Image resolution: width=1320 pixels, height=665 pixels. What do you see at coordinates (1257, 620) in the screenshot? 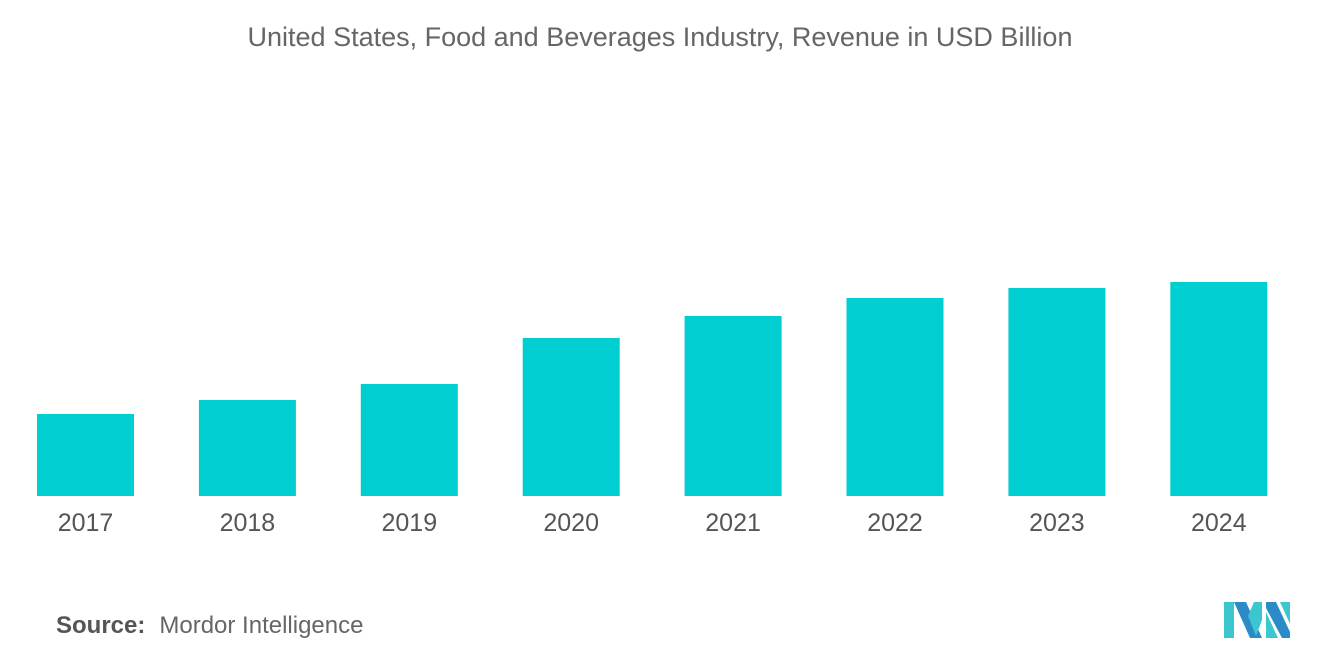
I see `mordor-logo` at bounding box center [1257, 620].